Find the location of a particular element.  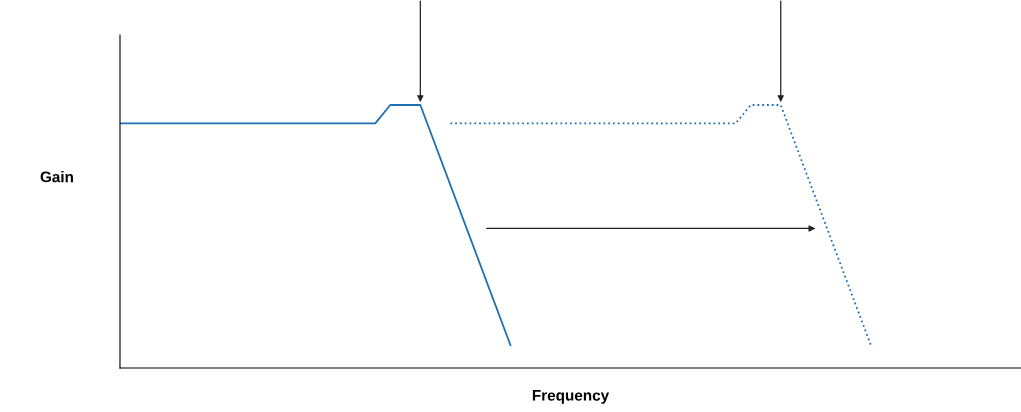

y-axis-title: Gain is located at coordinates (56, 177).